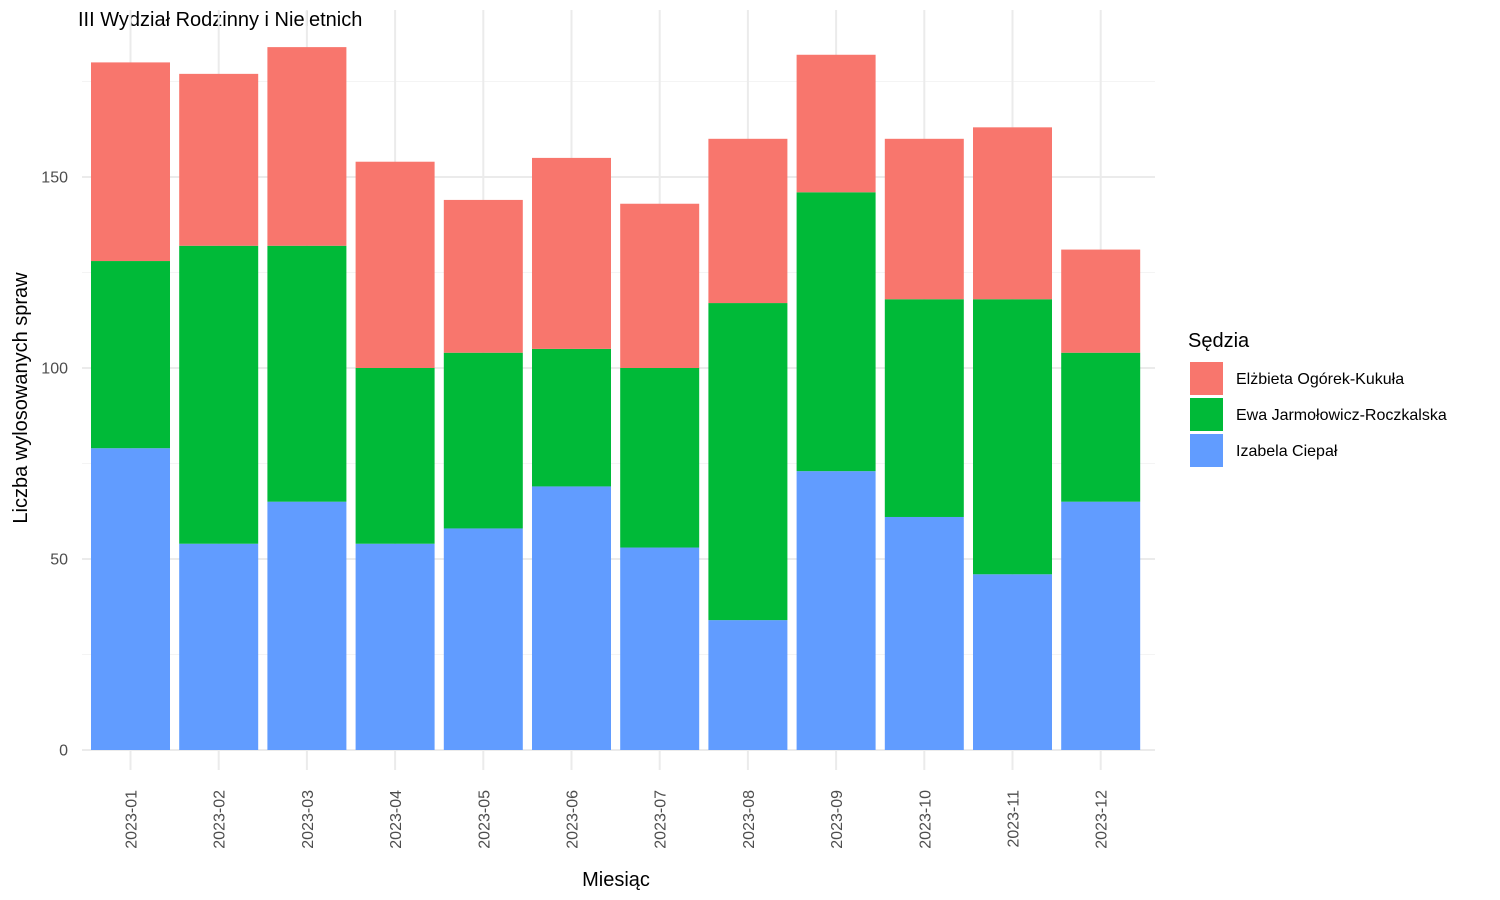 The height and width of the screenshot is (900, 1500). Describe the element at coordinates (396, 819) in the screenshot. I see `x-tick-label: 2023-04` at that location.